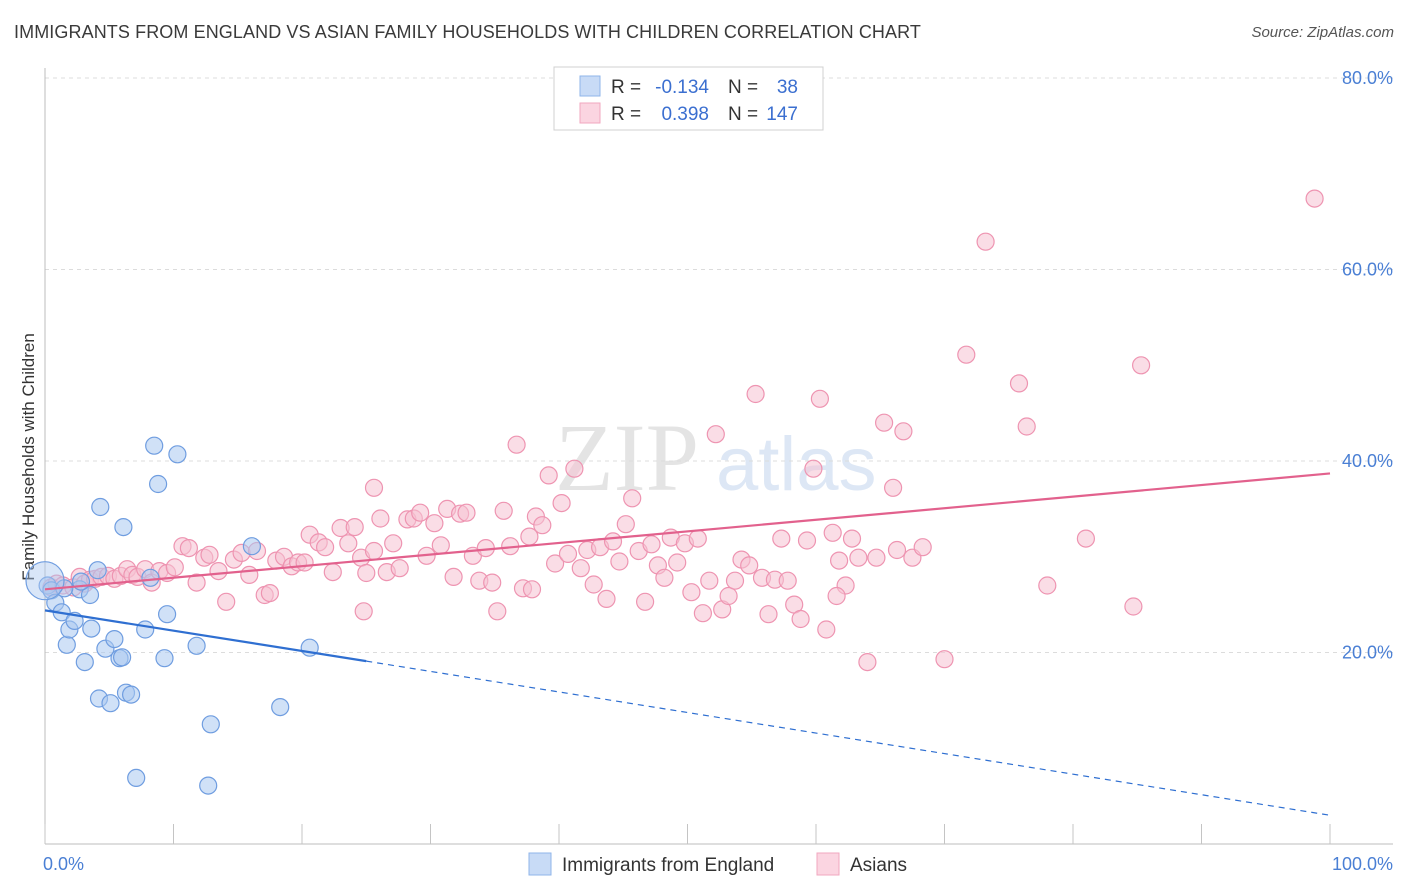  What do you see at coordinates (687, 834) in the screenshot?
I see `x-ticks` at bounding box center [687, 834].